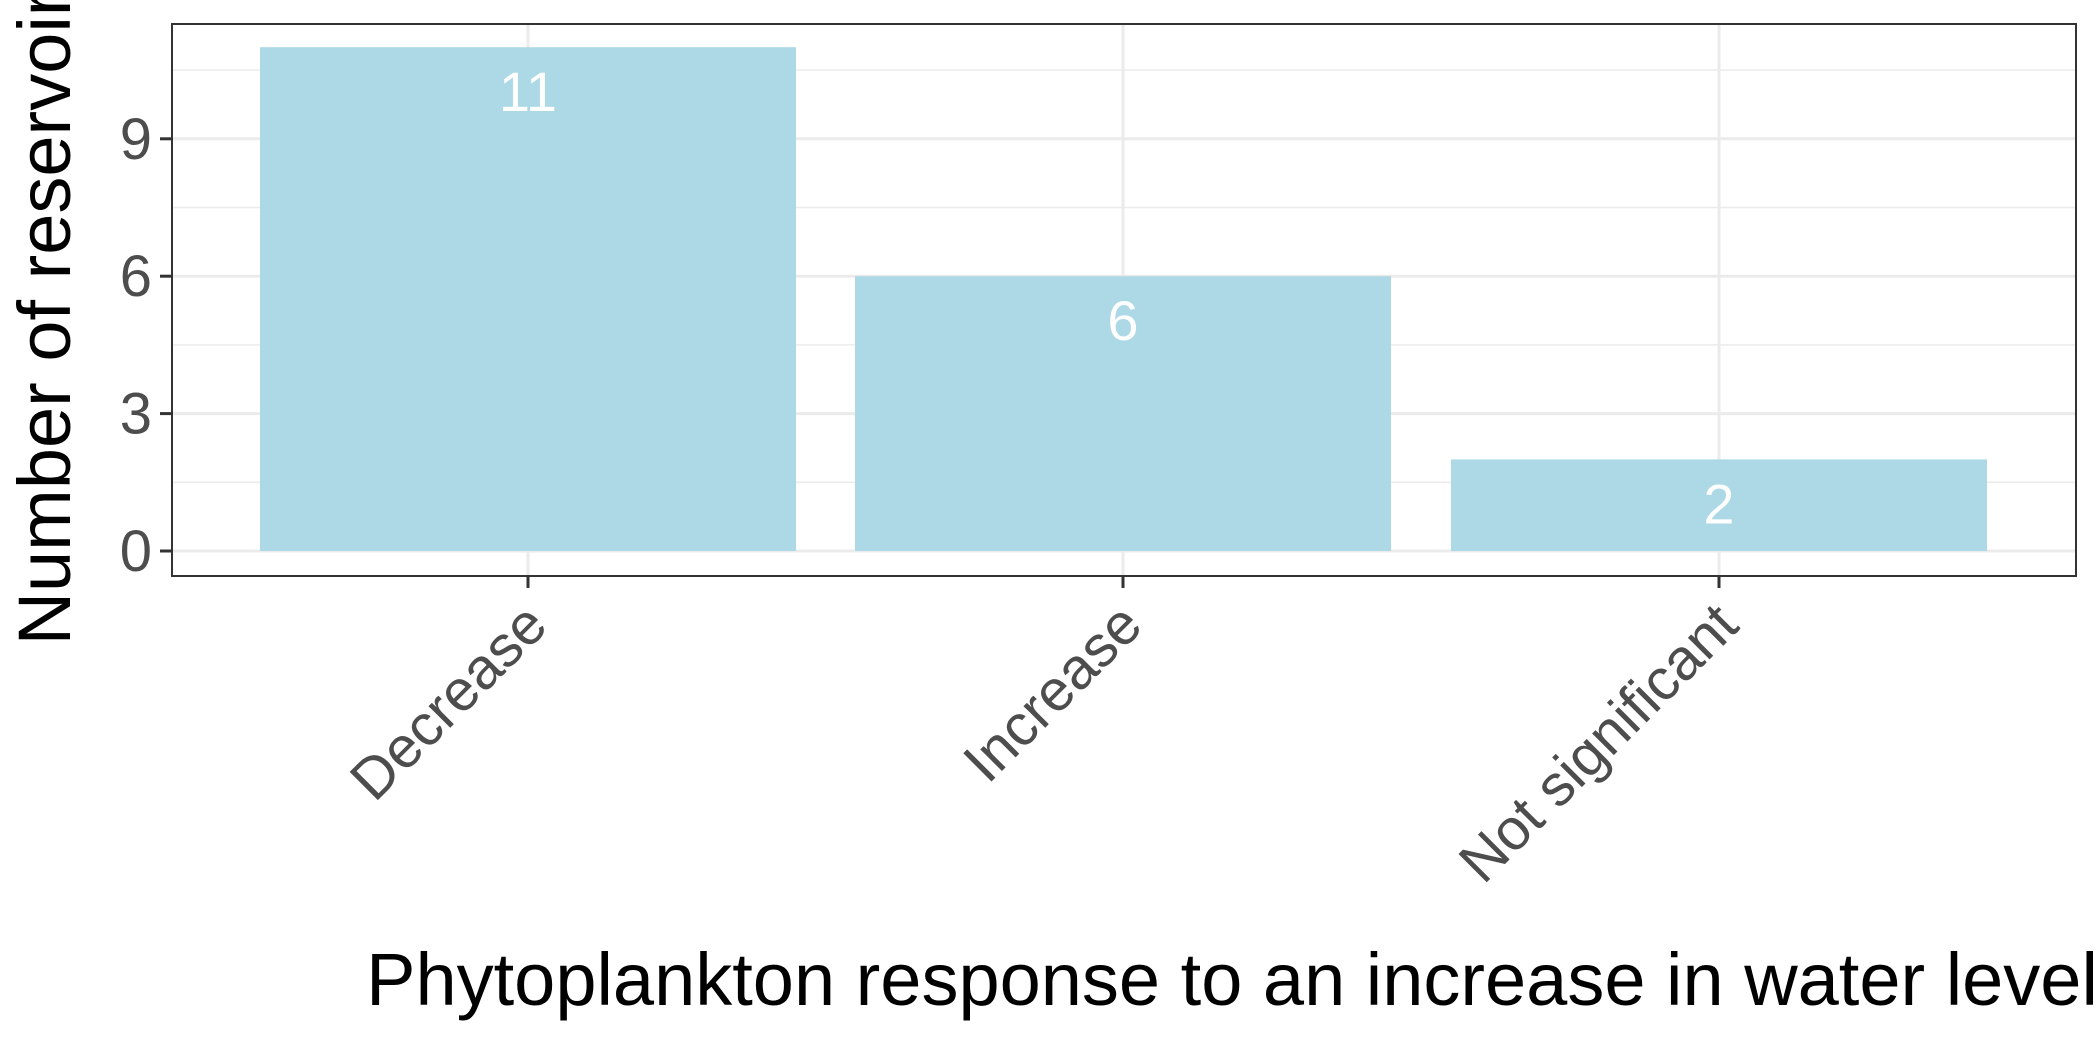 The image size is (2100, 1055). What do you see at coordinates (44, 322) in the screenshot?
I see `y-axis-title: Number of reservoirs` at bounding box center [44, 322].